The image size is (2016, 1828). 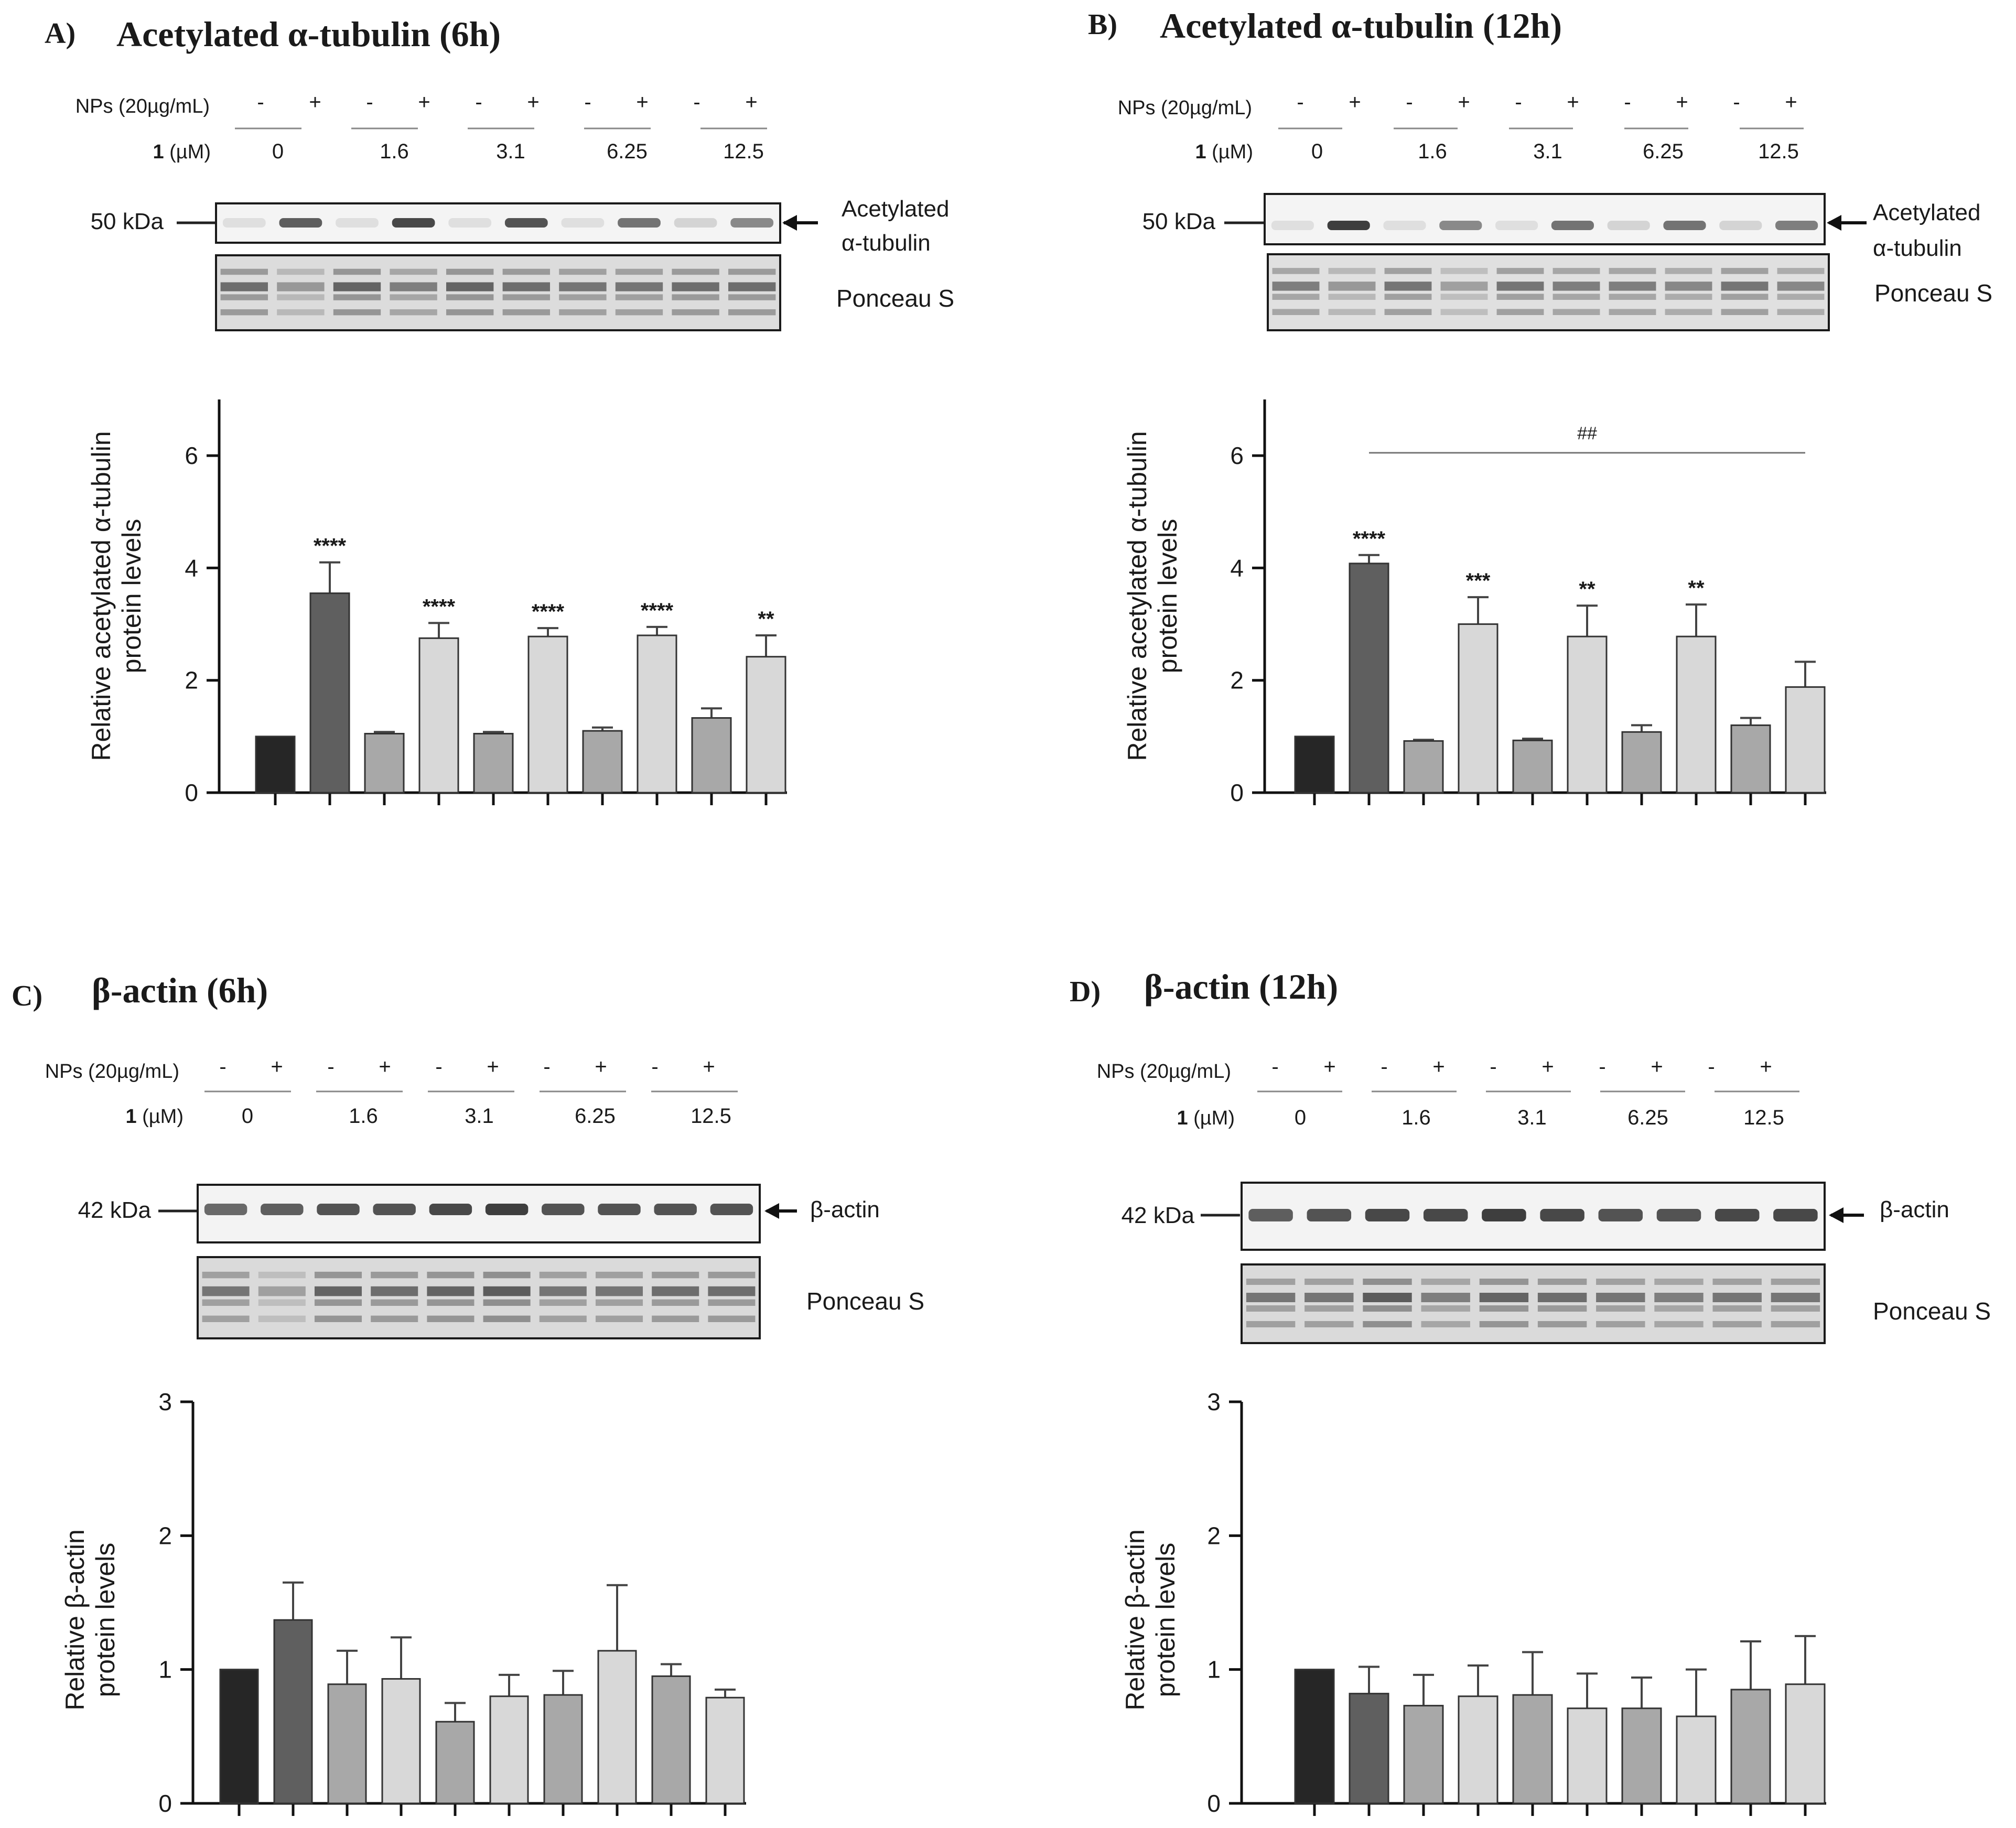 I want to click on ponceau-lanes, so click(x=1533, y=1303).